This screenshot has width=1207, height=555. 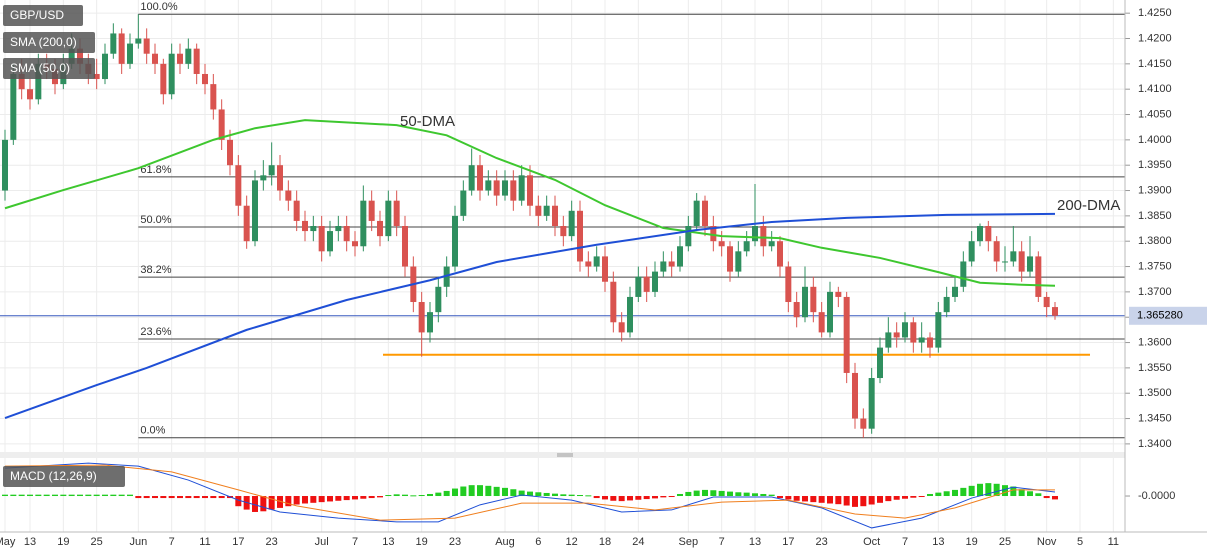 What do you see at coordinates (155, 332) in the screenshot?
I see `fib-label: 23.6%` at bounding box center [155, 332].